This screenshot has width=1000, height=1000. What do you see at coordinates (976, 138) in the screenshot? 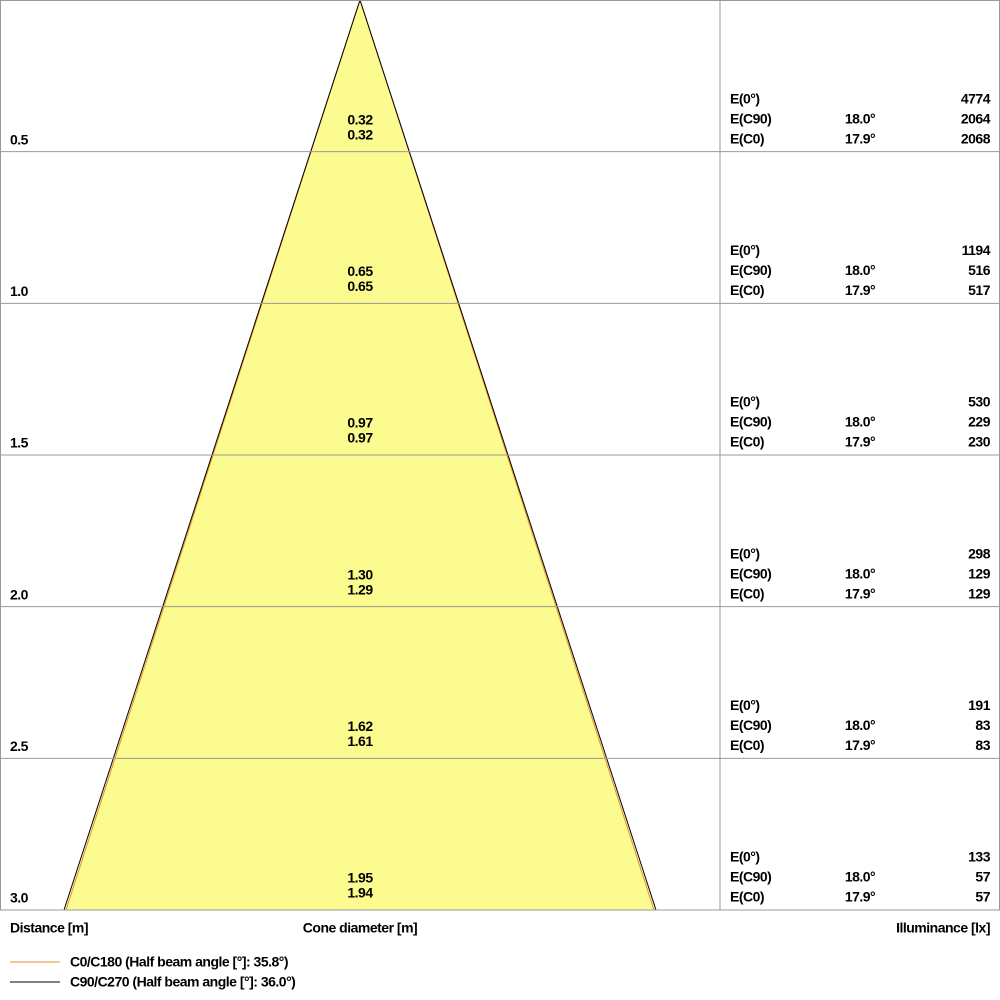
I see `illuminance-value: 2068` at bounding box center [976, 138].